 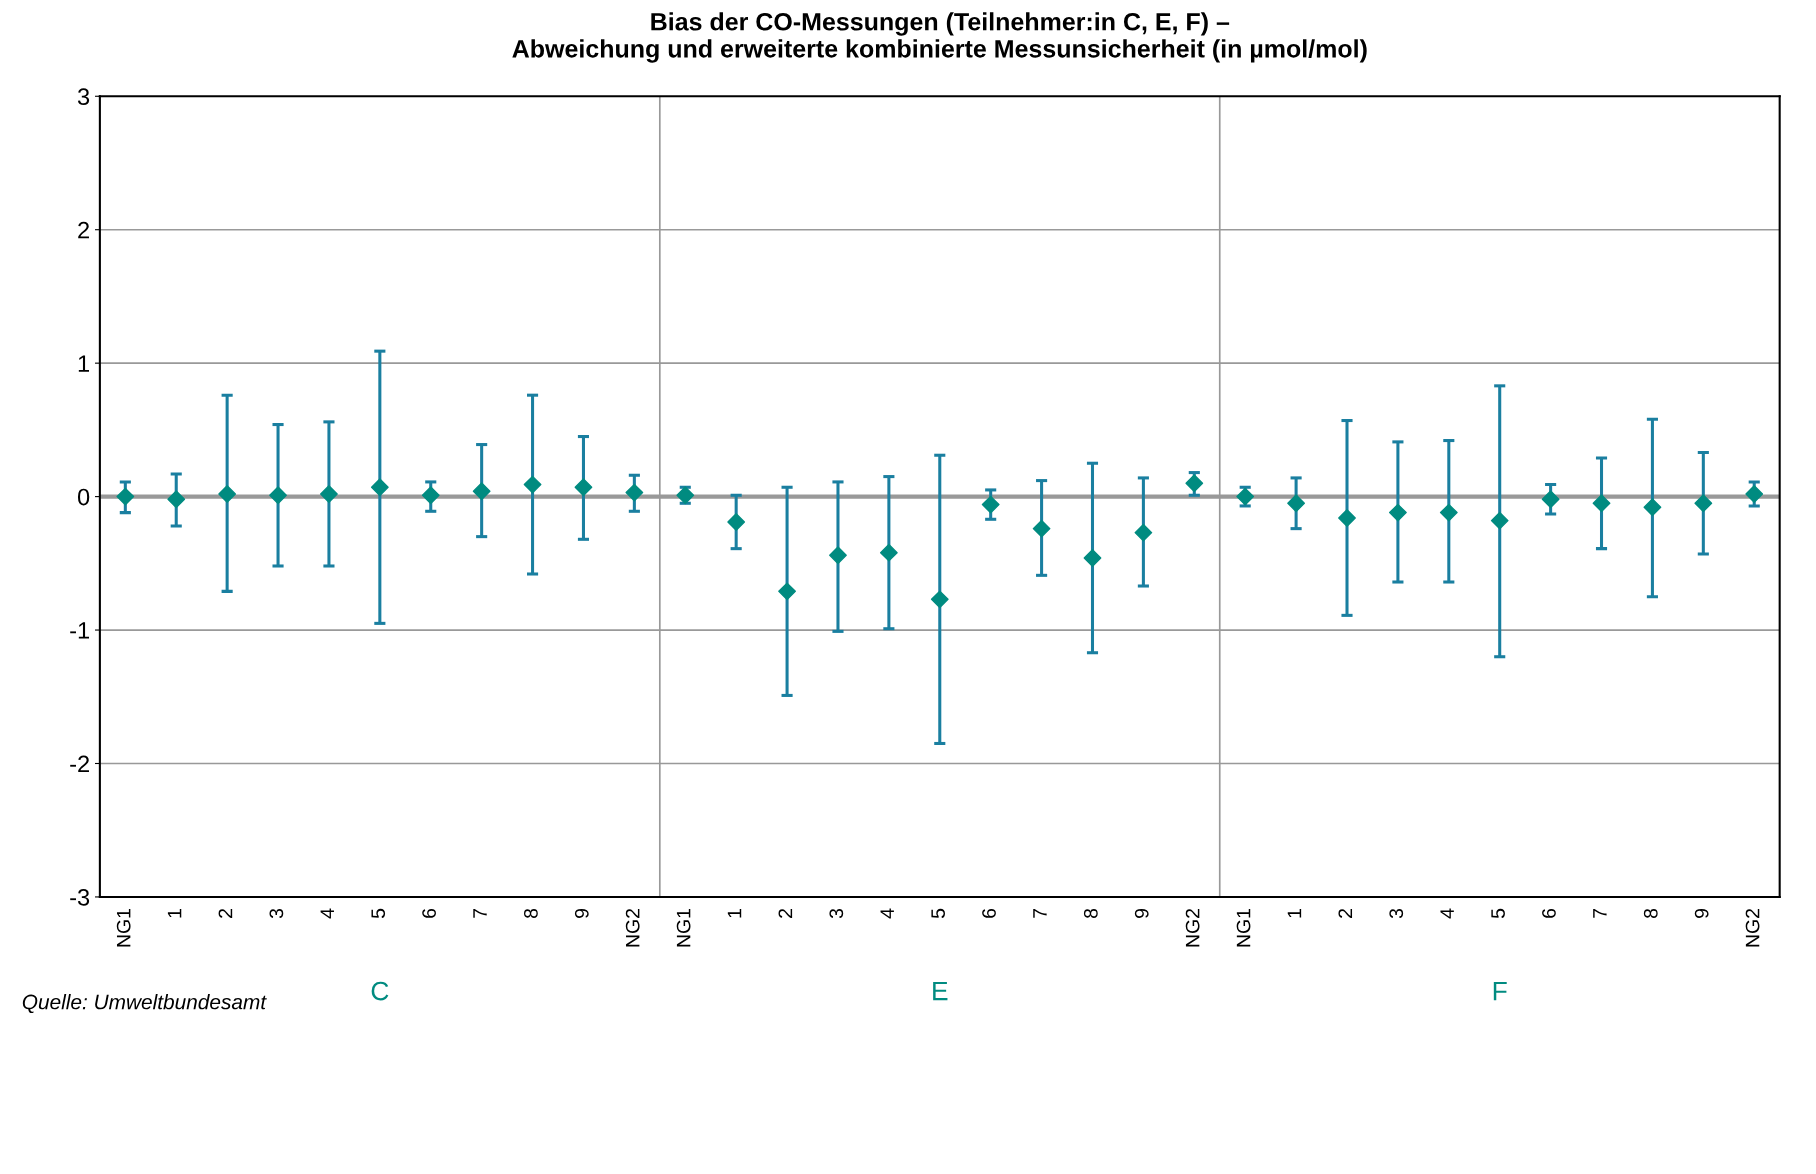 What do you see at coordinates (380, 991) in the screenshot?
I see `text: C` at bounding box center [380, 991].